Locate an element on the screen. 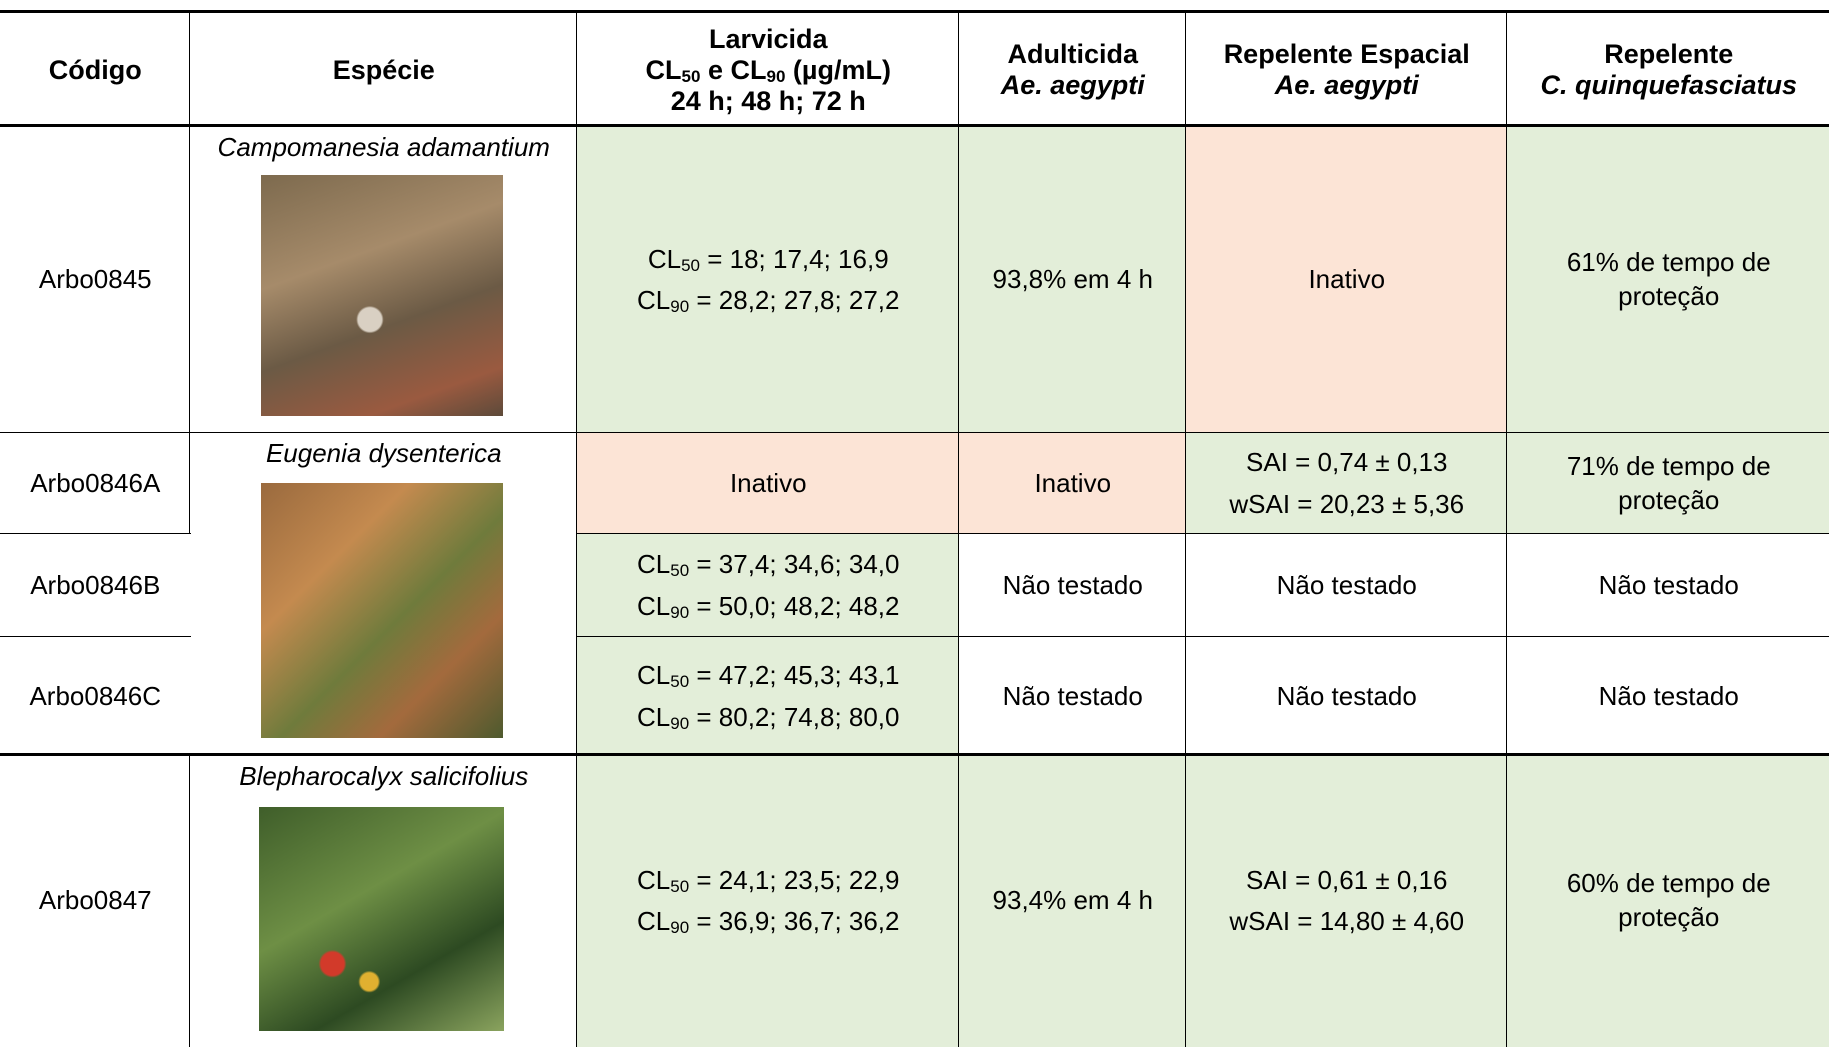 This screenshot has height=1047, width=1829. header-cell: Espécie is located at coordinates (383, 70).